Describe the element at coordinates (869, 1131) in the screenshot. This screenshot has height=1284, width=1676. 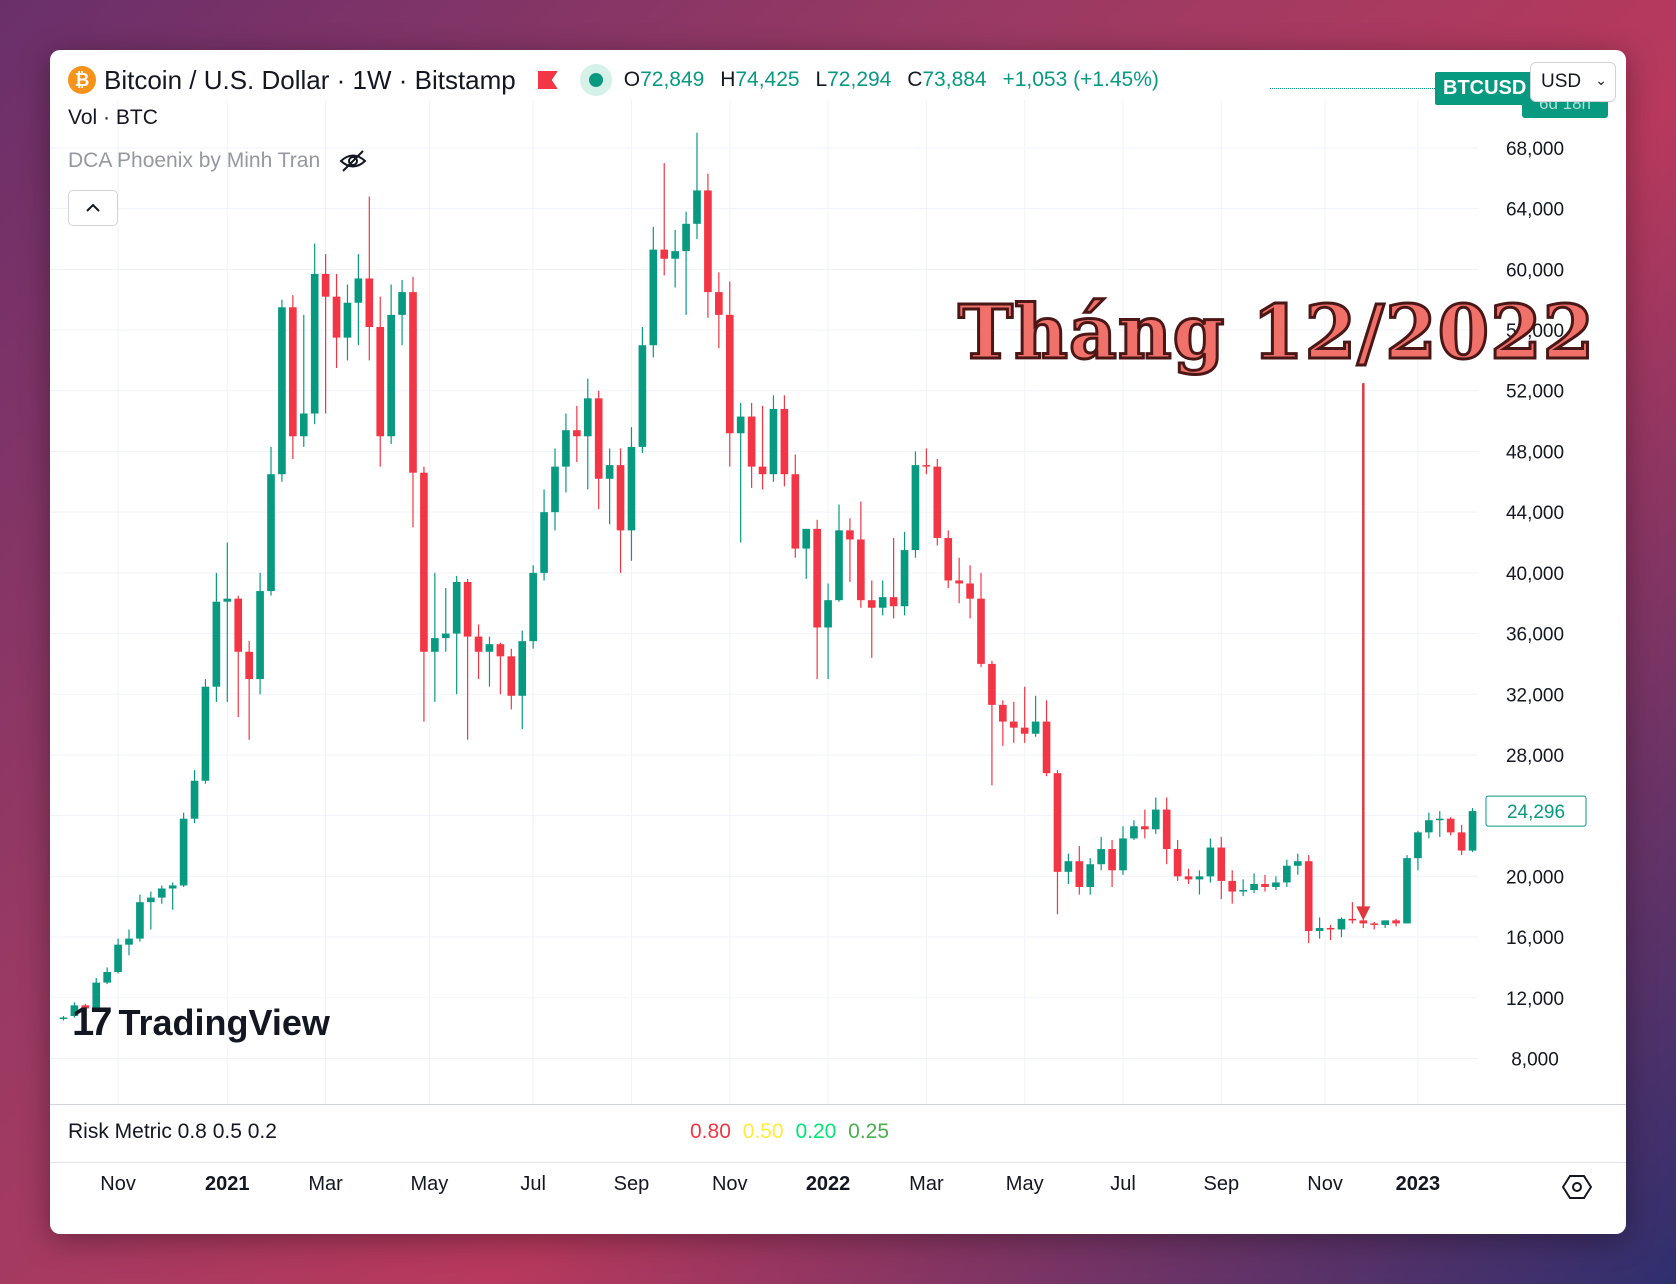
I see `risk-value-4: 0.25` at that location.